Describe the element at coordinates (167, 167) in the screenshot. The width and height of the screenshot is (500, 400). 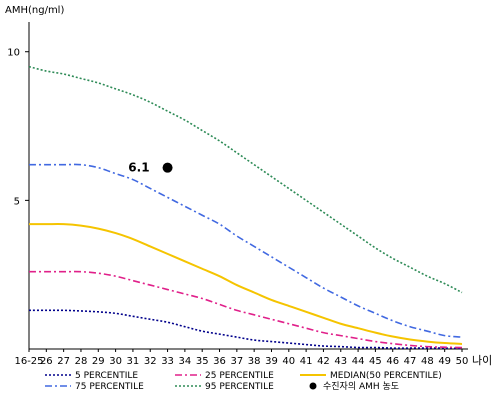
I see `patient-amh-marker` at that location.